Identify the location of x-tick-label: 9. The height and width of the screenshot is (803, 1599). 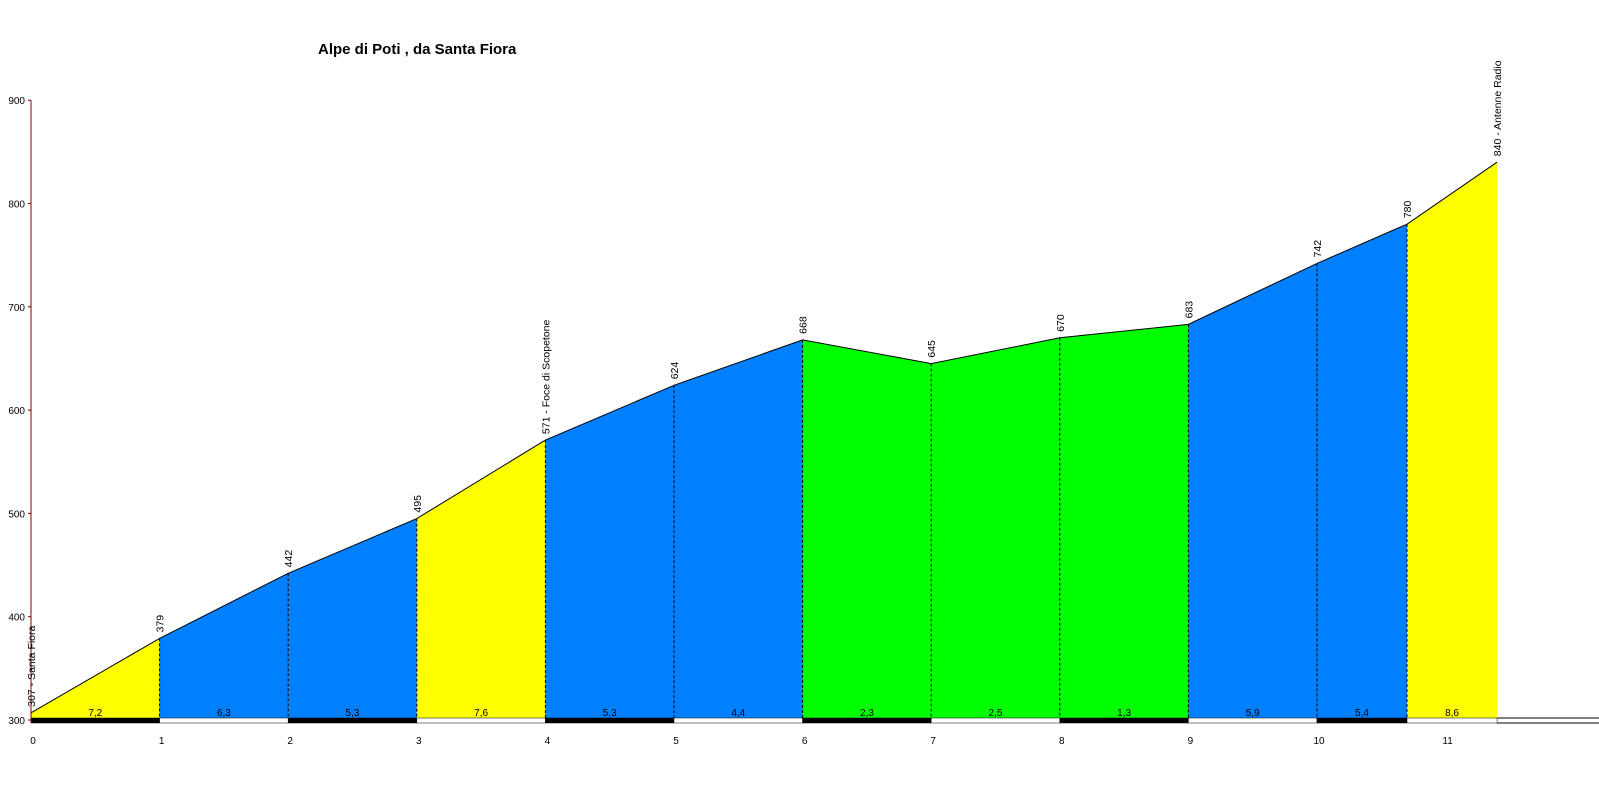
(1191, 741).